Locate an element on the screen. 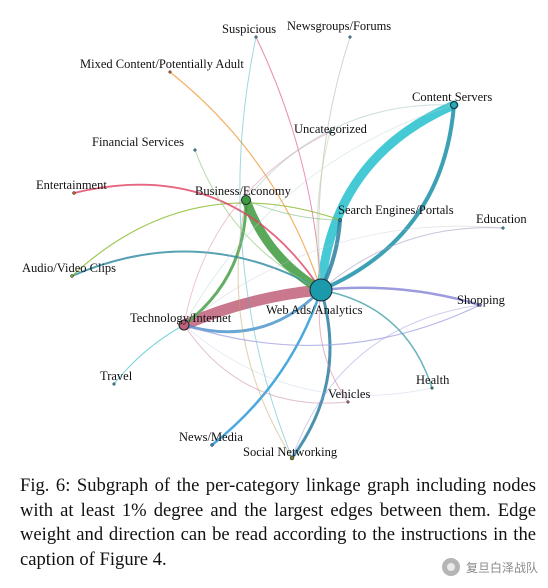 Image resolution: width=548 pixels, height=588 pixels. edge-uncategorized-webads is located at coordinates (323, 211).